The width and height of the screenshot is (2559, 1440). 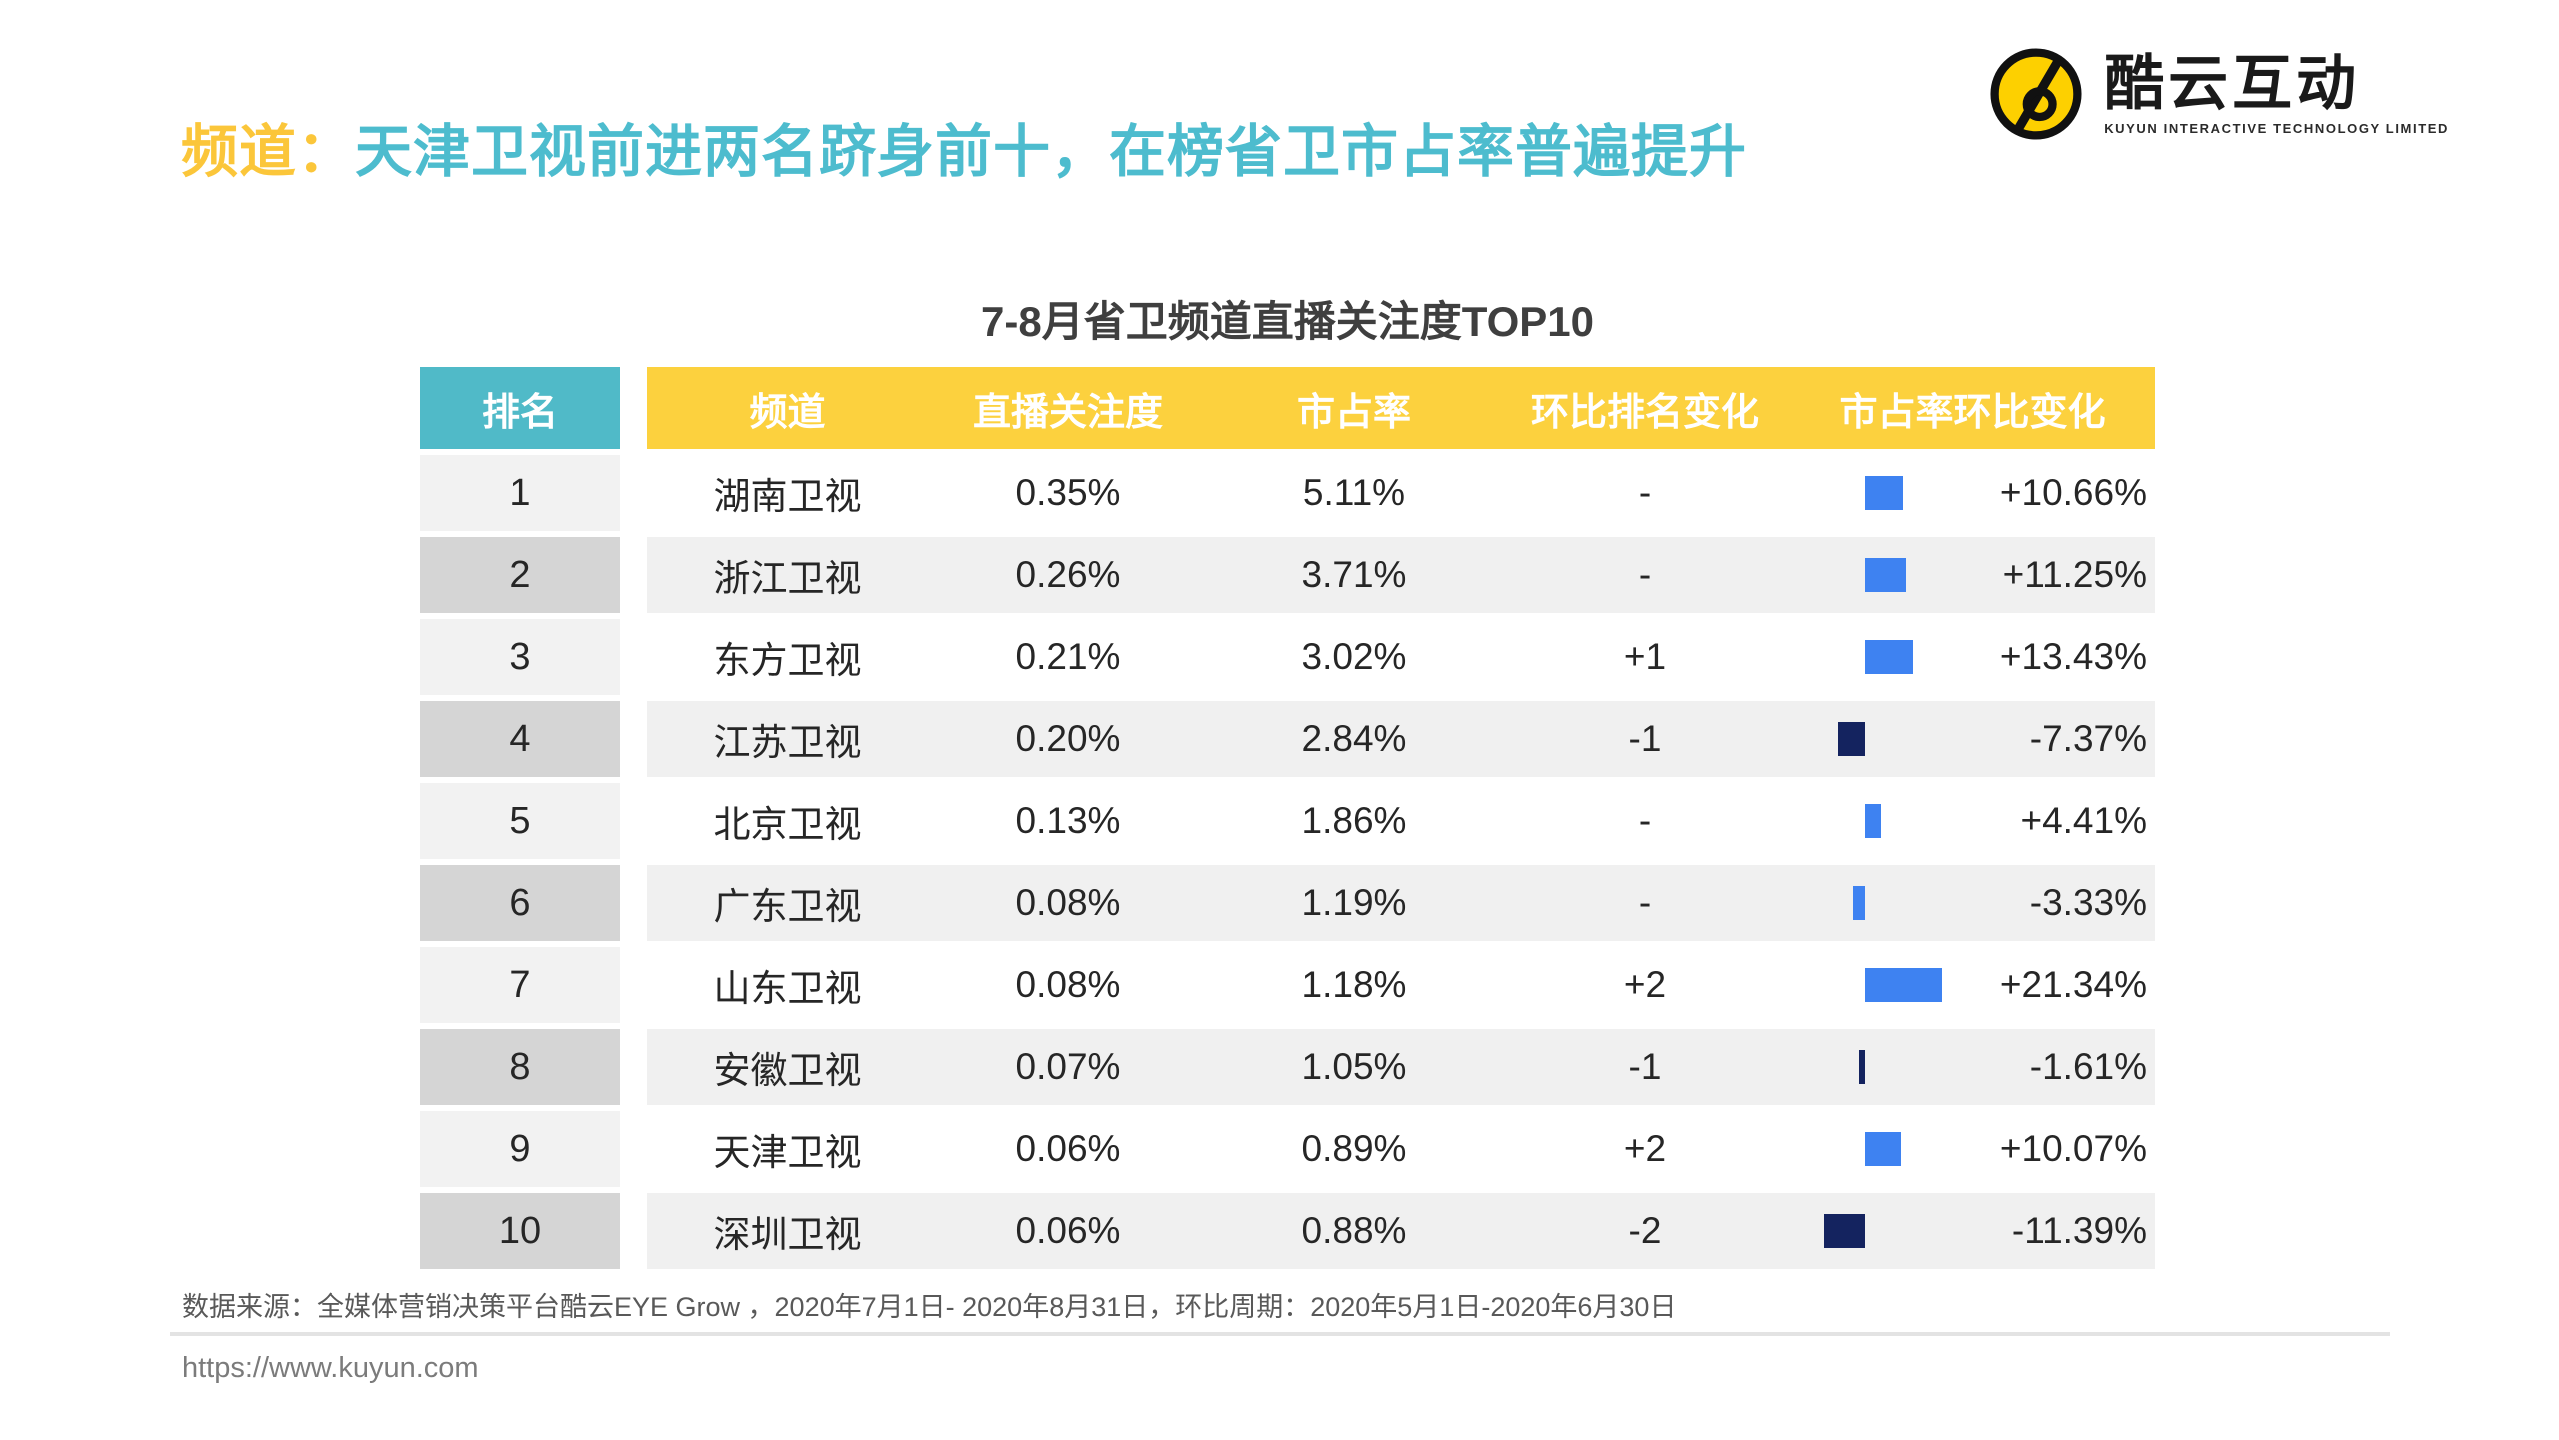 I want to click on share-change-cell: -1.61%, so click(x=1972, y=1067).